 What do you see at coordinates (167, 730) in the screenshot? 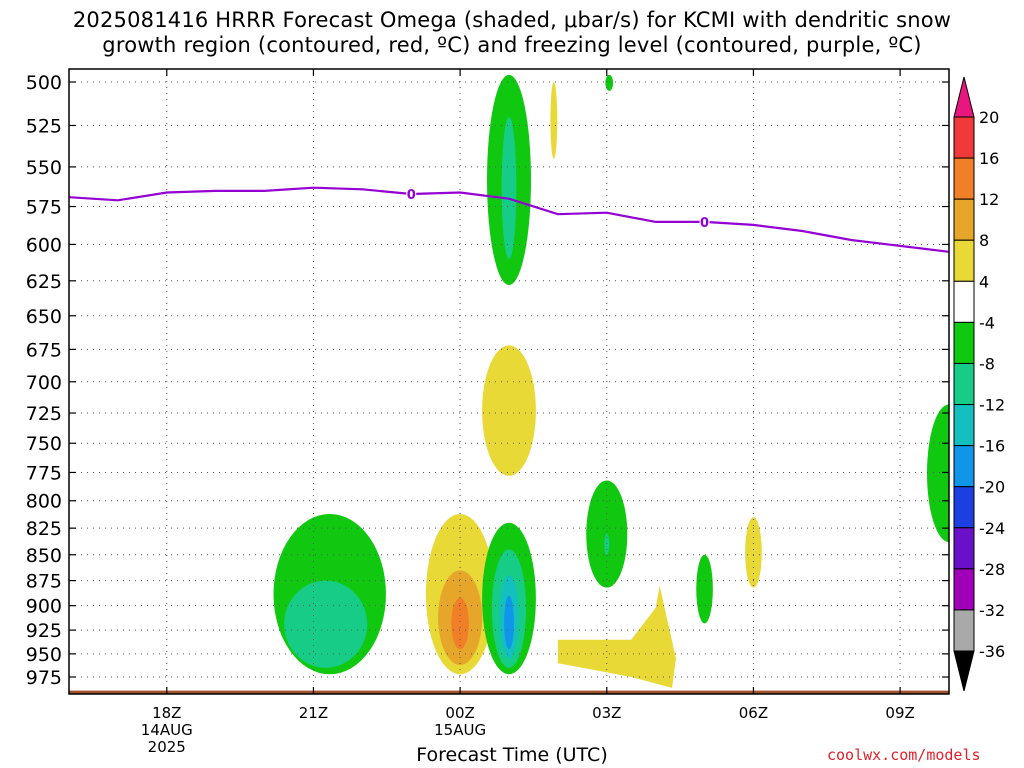
I see `x-tick-label: 14AUG` at bounding box center [167, 730].